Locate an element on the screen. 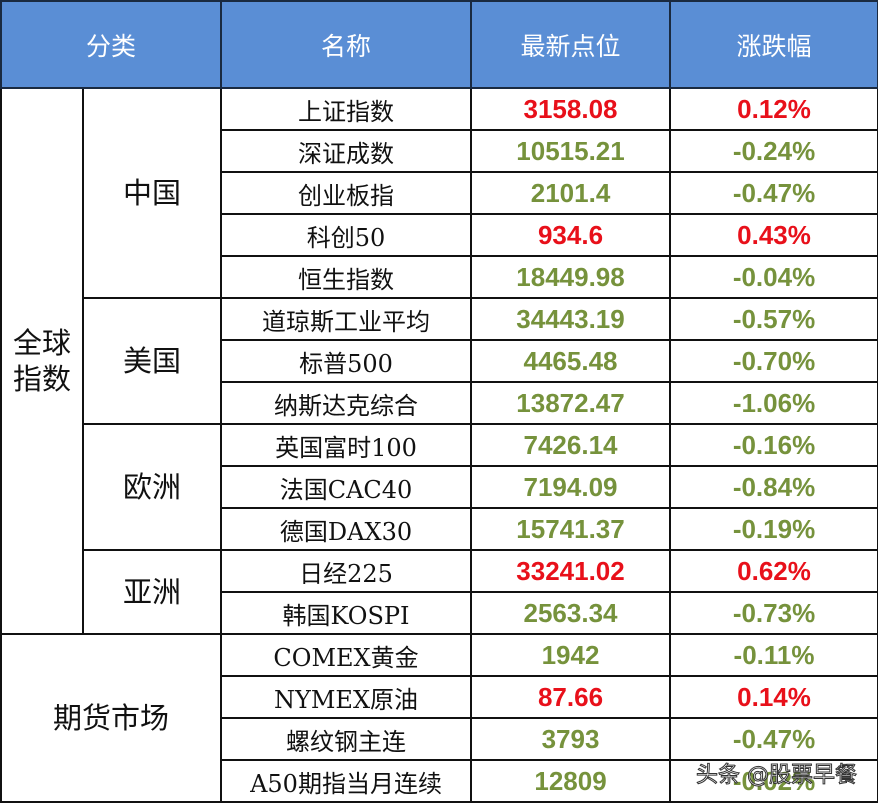  index-name: 纳斯达克综合 is located at coordinates (346, 403).